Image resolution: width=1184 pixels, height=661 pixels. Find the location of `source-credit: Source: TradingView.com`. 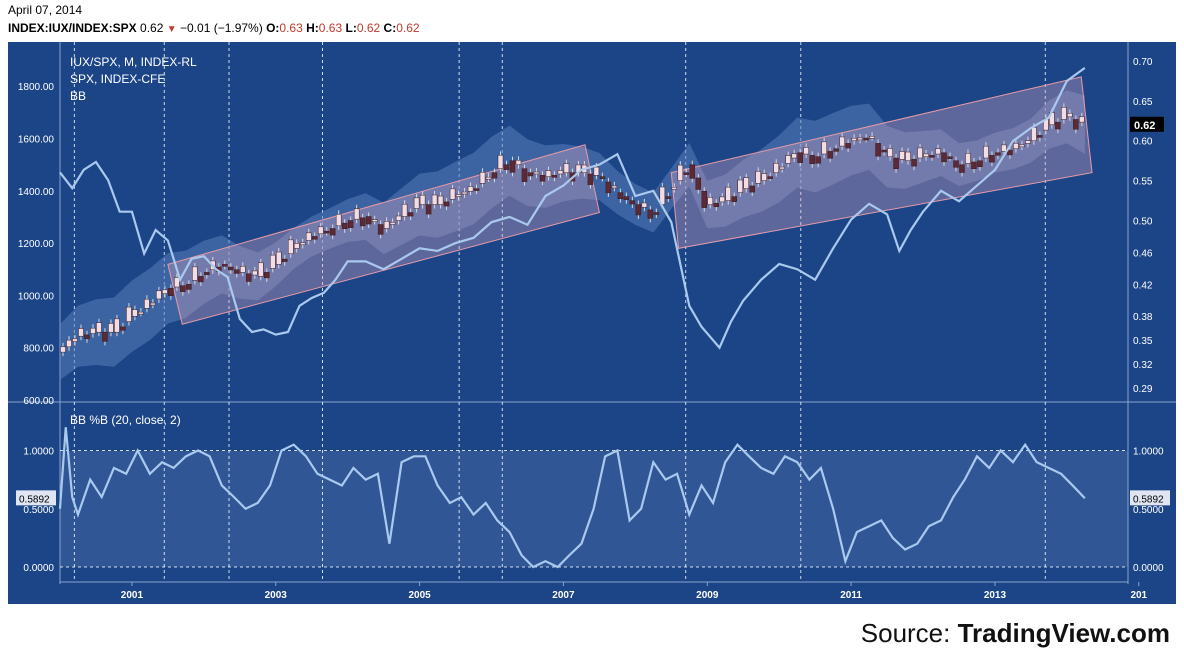

source-credit: Source: TradingView.com is located at coordinates (1015, 633).